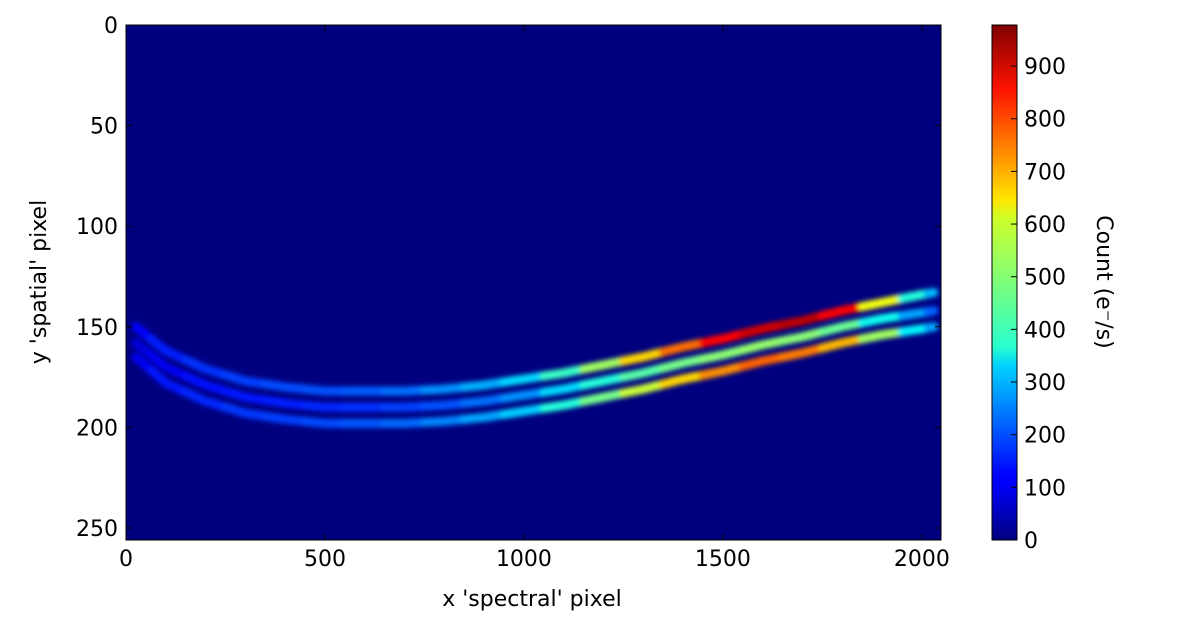 The image size is (1196, 632). I want to click on x-tick-label: 500, so click(325, 559).